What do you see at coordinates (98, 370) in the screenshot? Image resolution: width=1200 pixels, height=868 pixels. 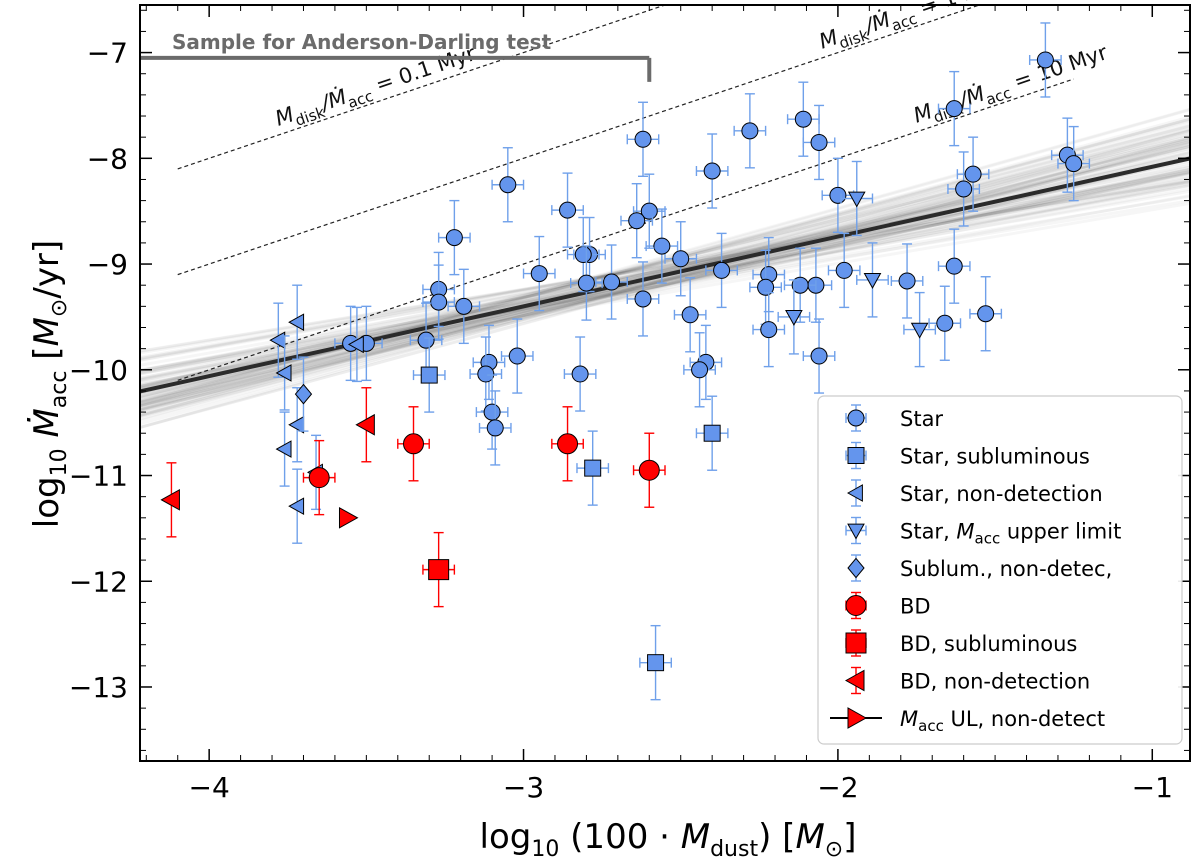 I see `y-tick-label: −10` at bounding box center [98, 370].